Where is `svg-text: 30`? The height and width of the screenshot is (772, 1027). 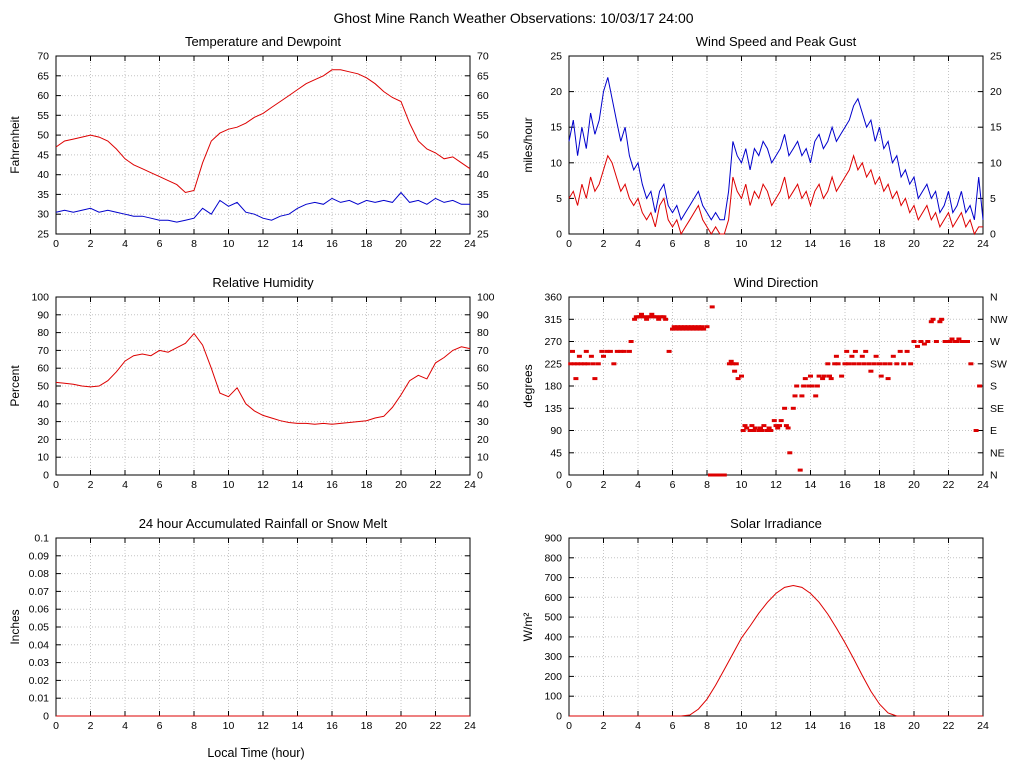 svg-text: 30 is located at coordinates (43, 422).